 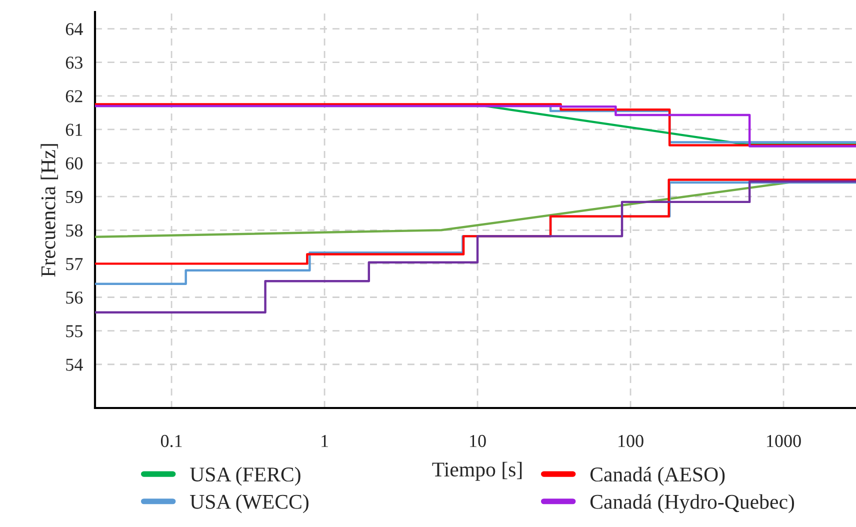 What do you see at coordinates (74, 62) in the screenshot?
I see `y-tick-label: 63` at bounding box center [74, 62].